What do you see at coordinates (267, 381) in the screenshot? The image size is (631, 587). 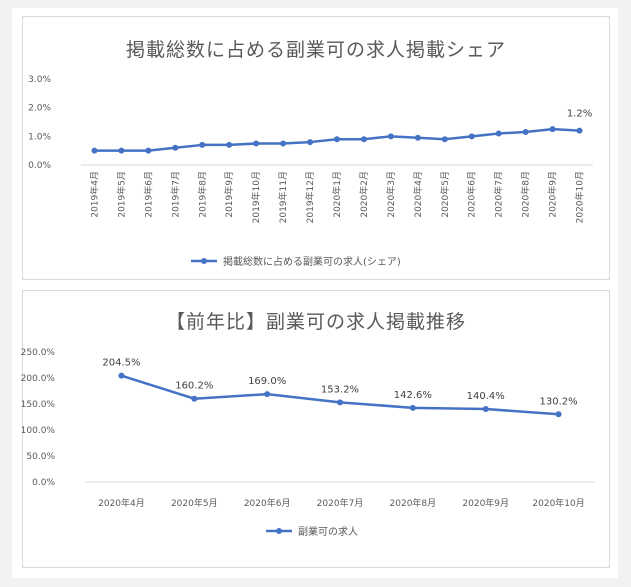 I see `data-label: 169.0%` at bounding box center [267, 381].